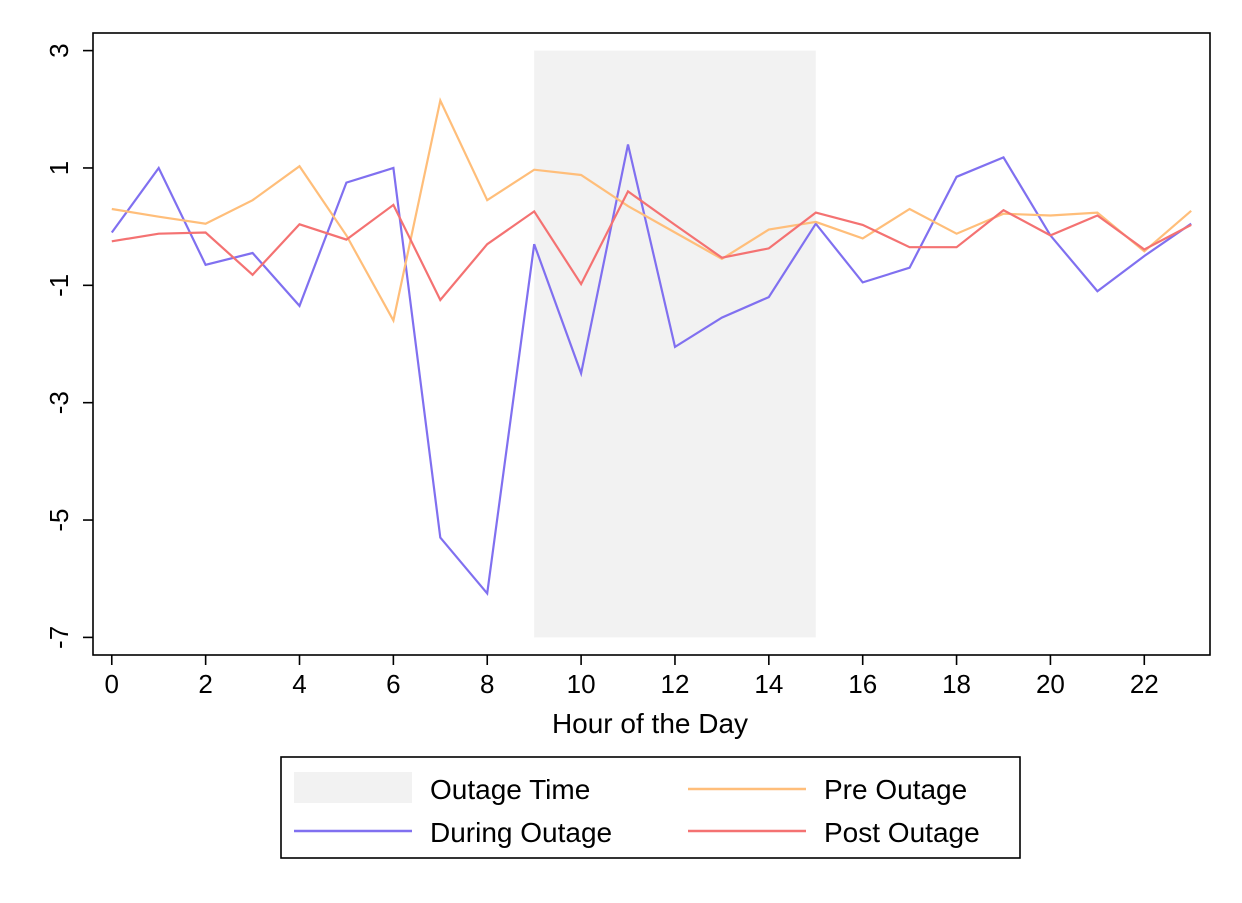 The image size is (1242, 903). I want to click on legend-swatch-outage-time, so click(353, 787).